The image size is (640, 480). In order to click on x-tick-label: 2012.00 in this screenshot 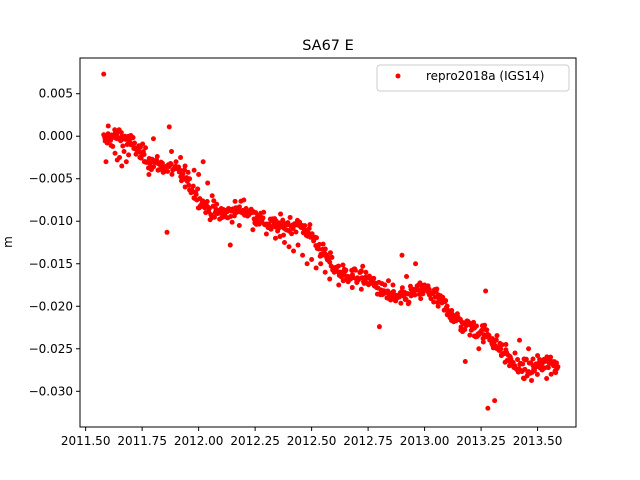, I will do `click(199, 441)`.